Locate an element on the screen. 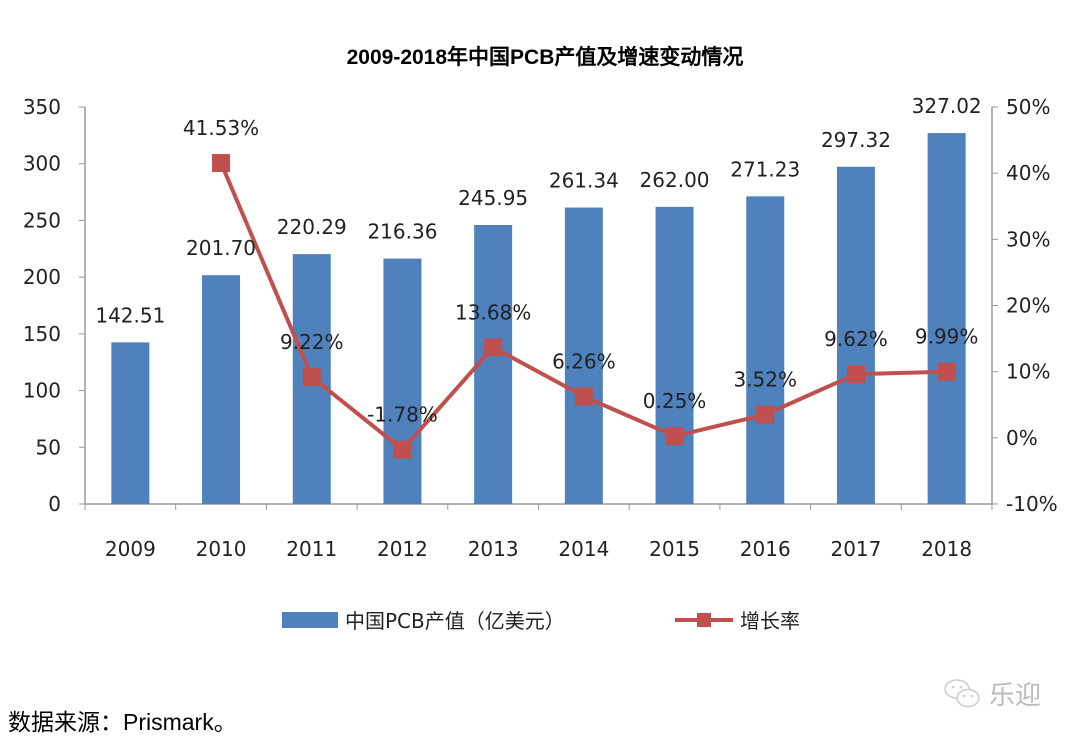 This screenshot has height=742, width=1080. x-tick-label: 2017 is located at coordinates (855, 549).